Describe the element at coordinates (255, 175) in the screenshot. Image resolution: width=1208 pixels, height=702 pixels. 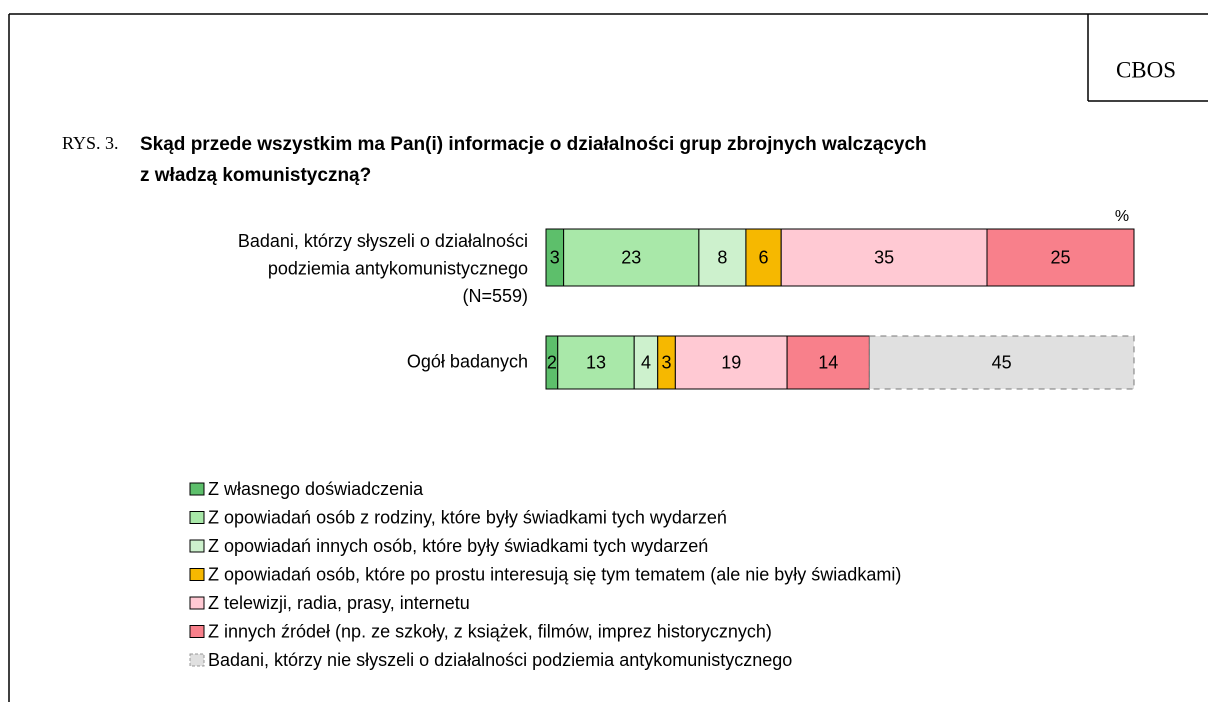
I see `chart-title: z władzą komunistyczną?` at that location.